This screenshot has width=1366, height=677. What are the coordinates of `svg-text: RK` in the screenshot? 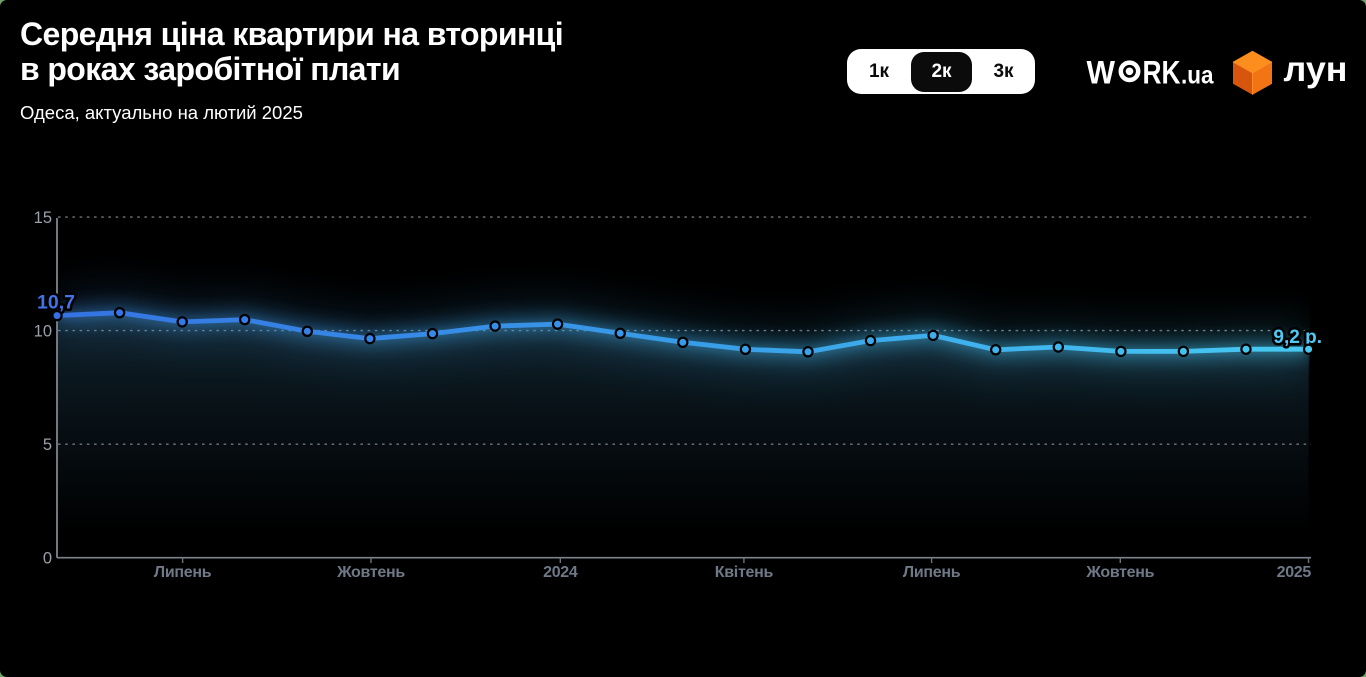 It's located at (1162, 73).